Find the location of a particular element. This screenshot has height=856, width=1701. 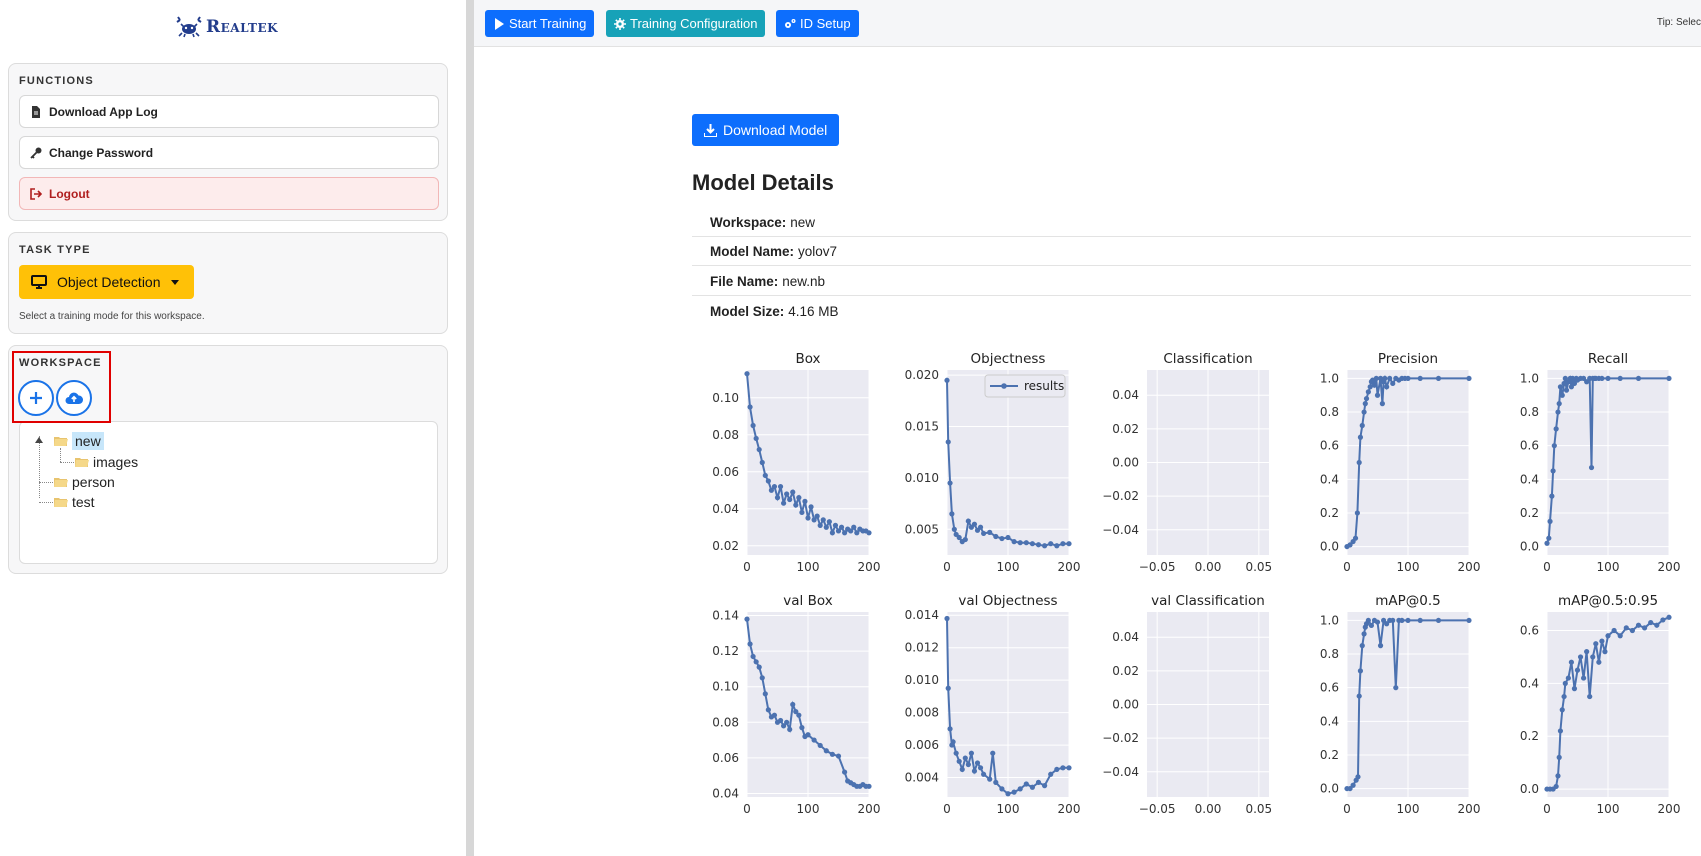

y-tick-label: 0.08 is located at coordinates (725, 722).